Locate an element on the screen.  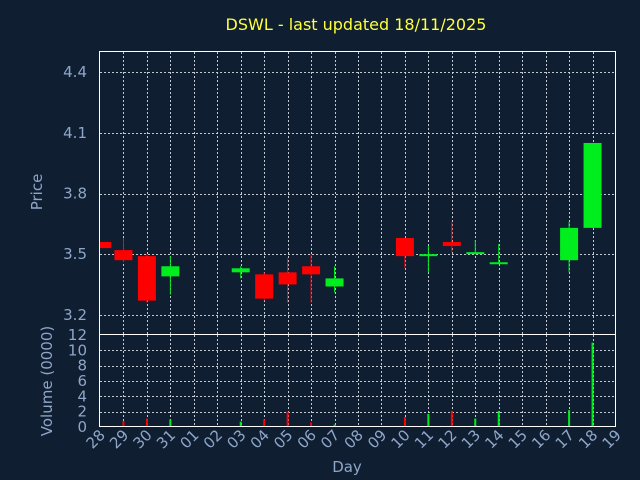
volume-tick-label: 0 is located at coordinates (82, 427).